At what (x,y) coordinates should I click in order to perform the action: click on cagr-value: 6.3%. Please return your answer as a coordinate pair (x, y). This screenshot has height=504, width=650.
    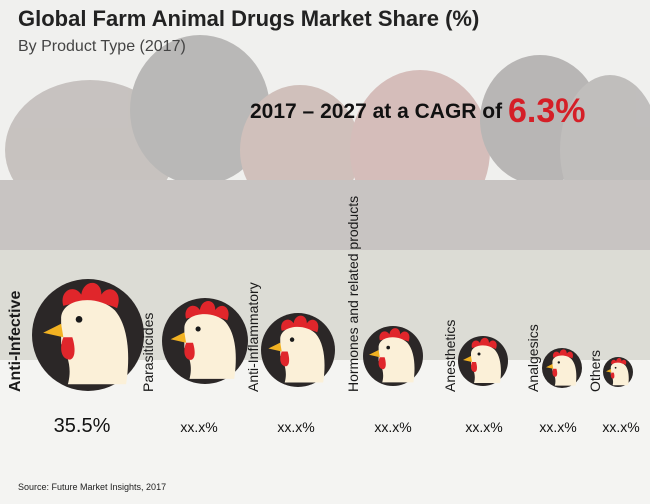
    Looking at the image, I should click on (546, 111).